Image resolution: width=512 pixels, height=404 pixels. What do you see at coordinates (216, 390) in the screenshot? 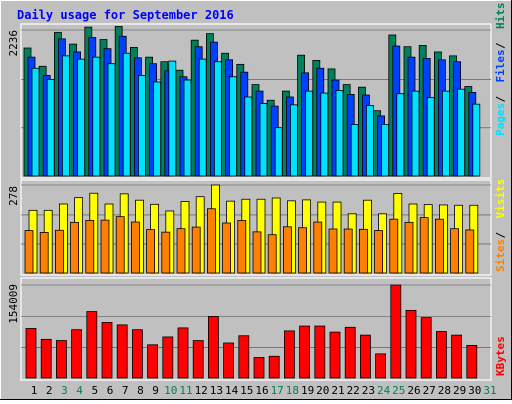
I see `x-tick-label: 13` at bounding box center [216, 390].